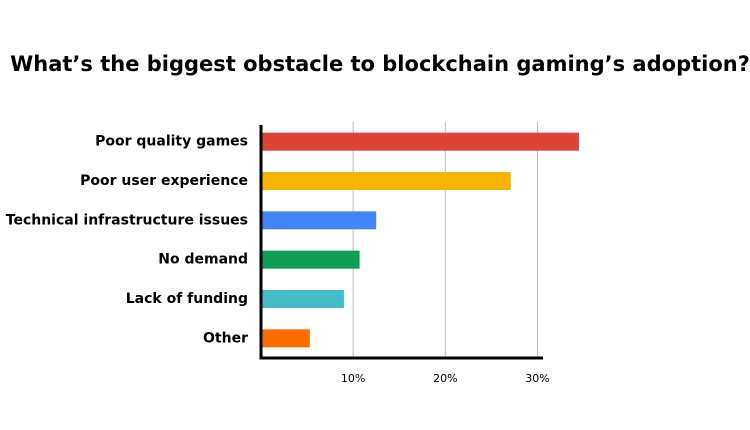 The image size is (750, 430). What do you see at coordinates (164, 181) in the screenshot?
I see `y-tick-label: Poor user experience` at bounding box center [164, 181].